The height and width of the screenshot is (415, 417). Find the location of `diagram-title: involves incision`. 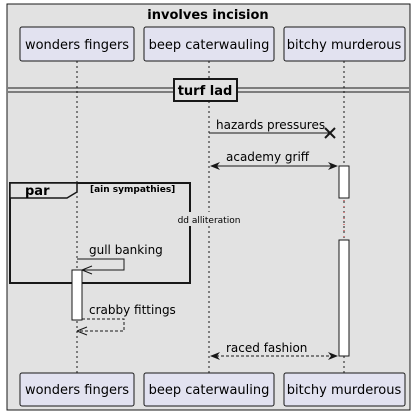

diagram-title: involves incision is located at coordinates (207, 15).